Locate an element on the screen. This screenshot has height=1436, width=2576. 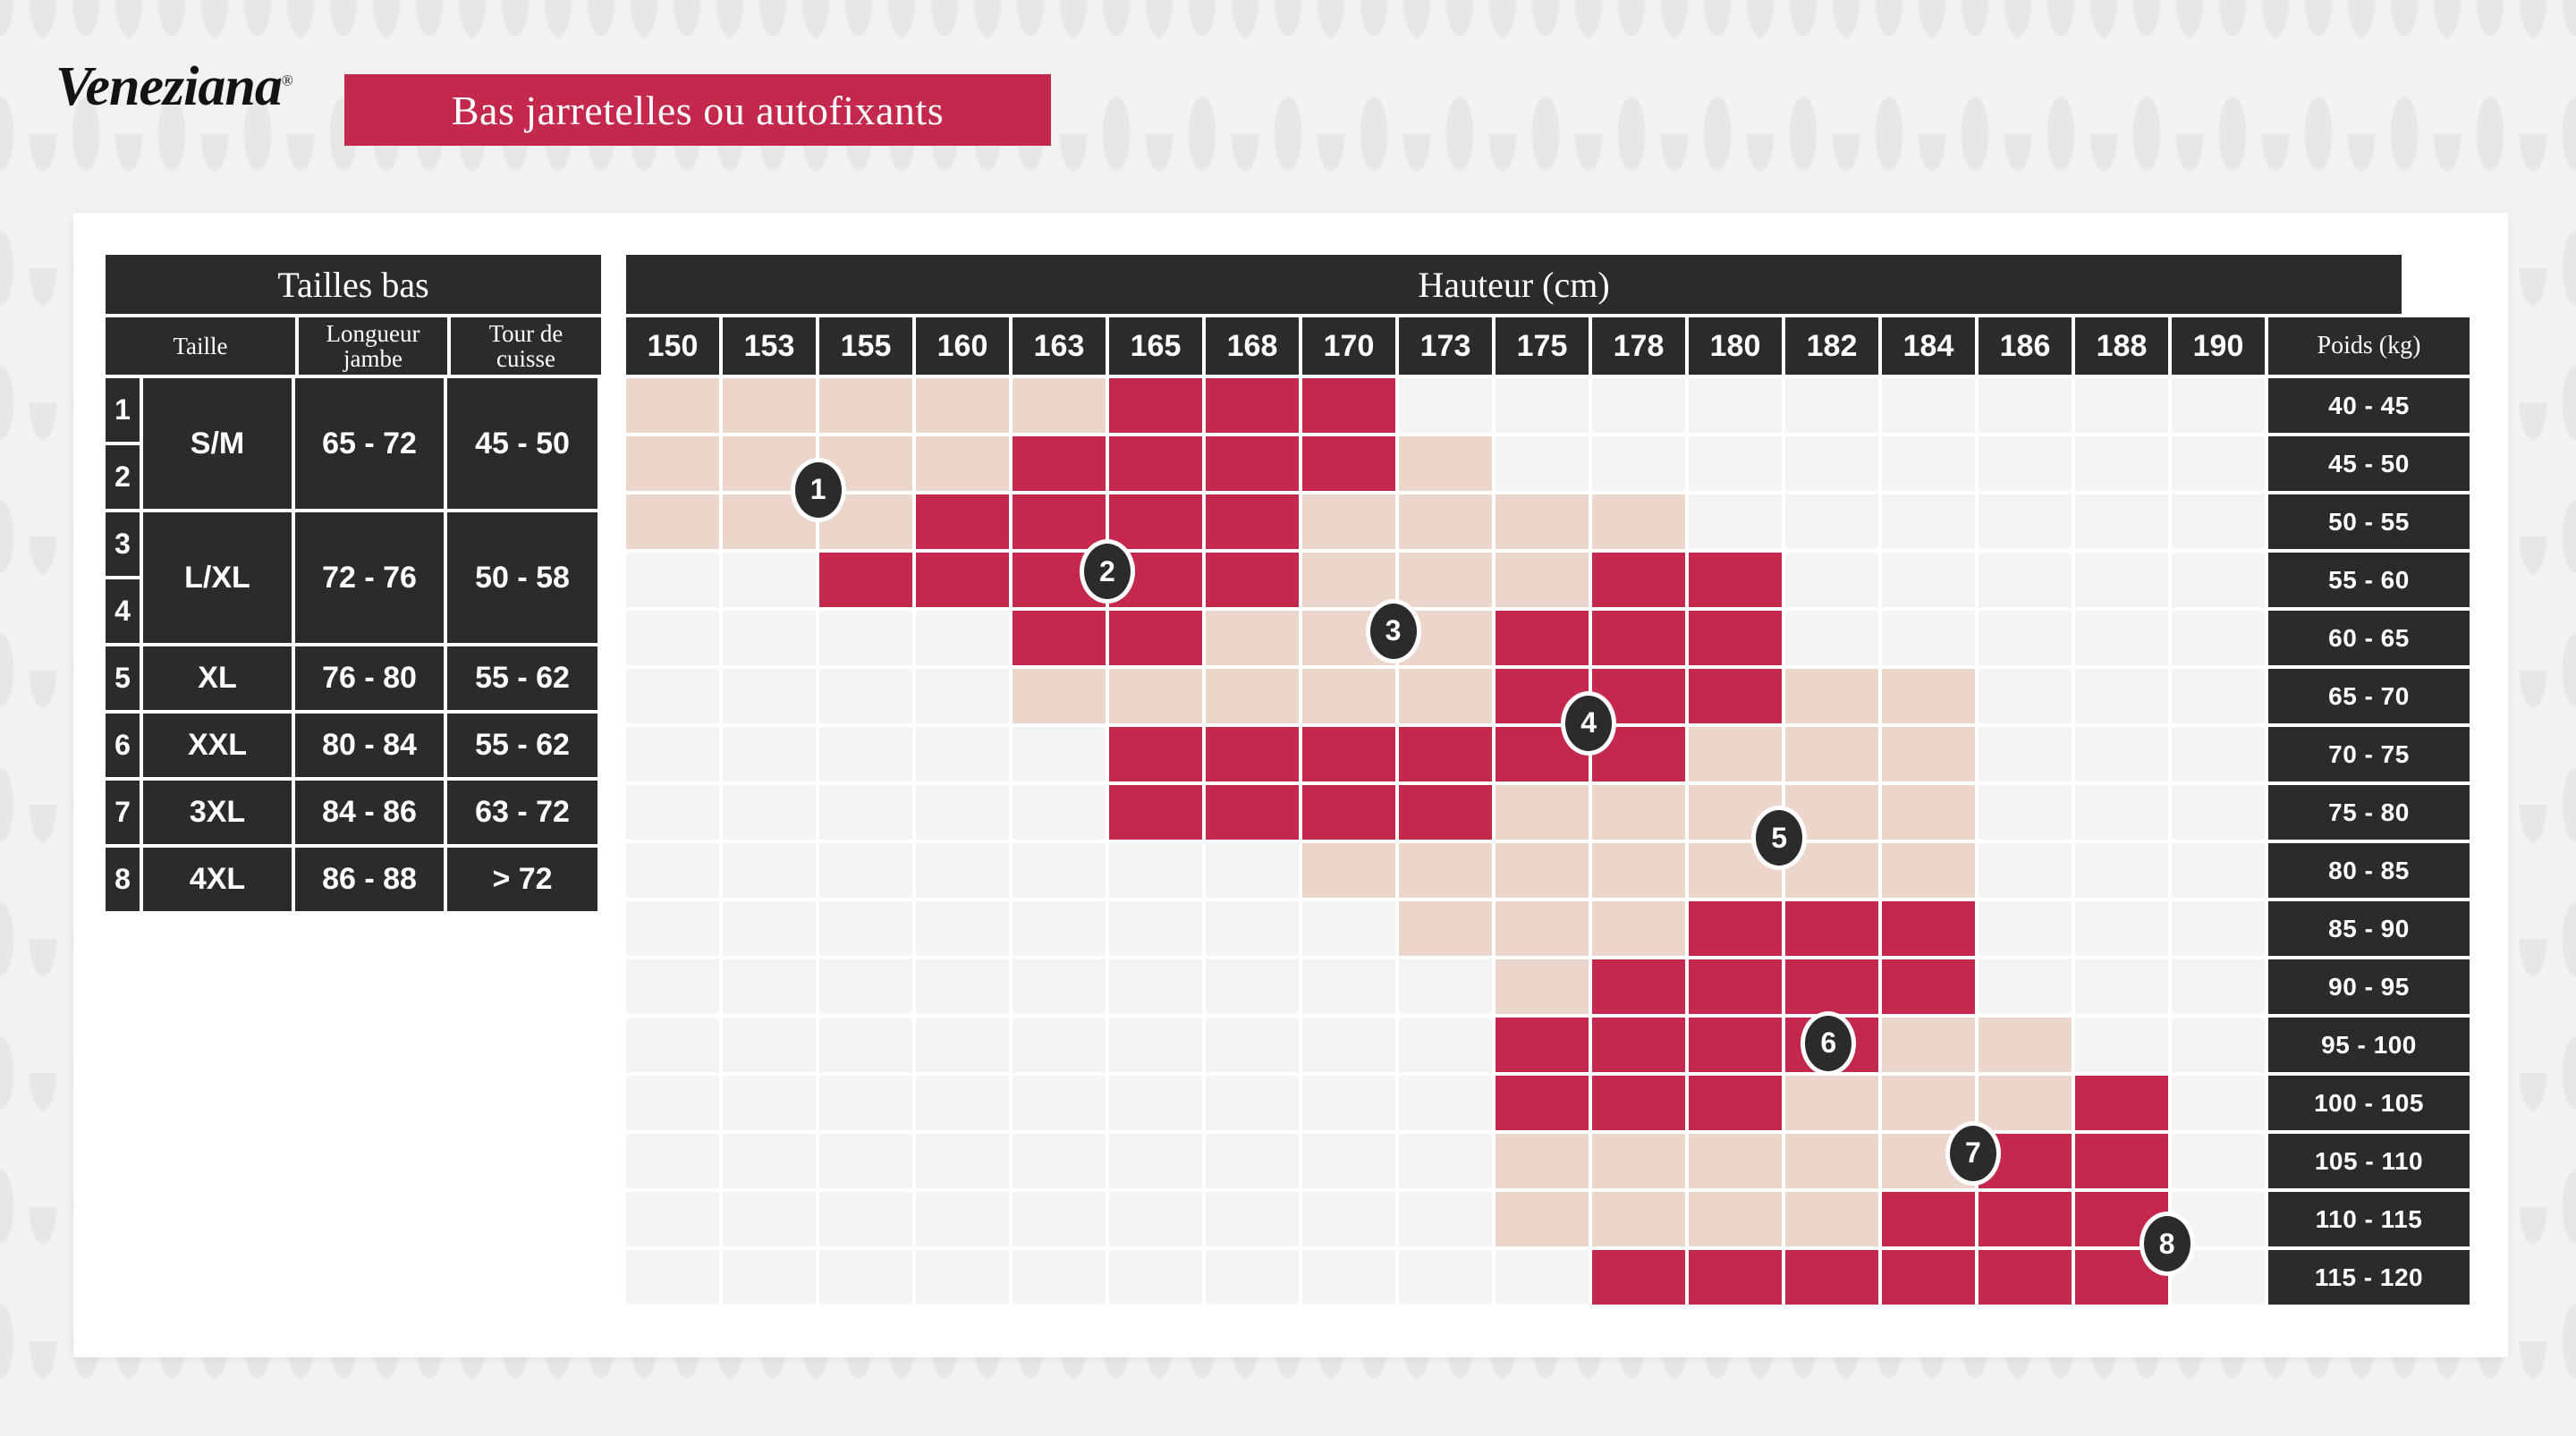
size-marker-4: 4 is located at coordinates (1589, 723).